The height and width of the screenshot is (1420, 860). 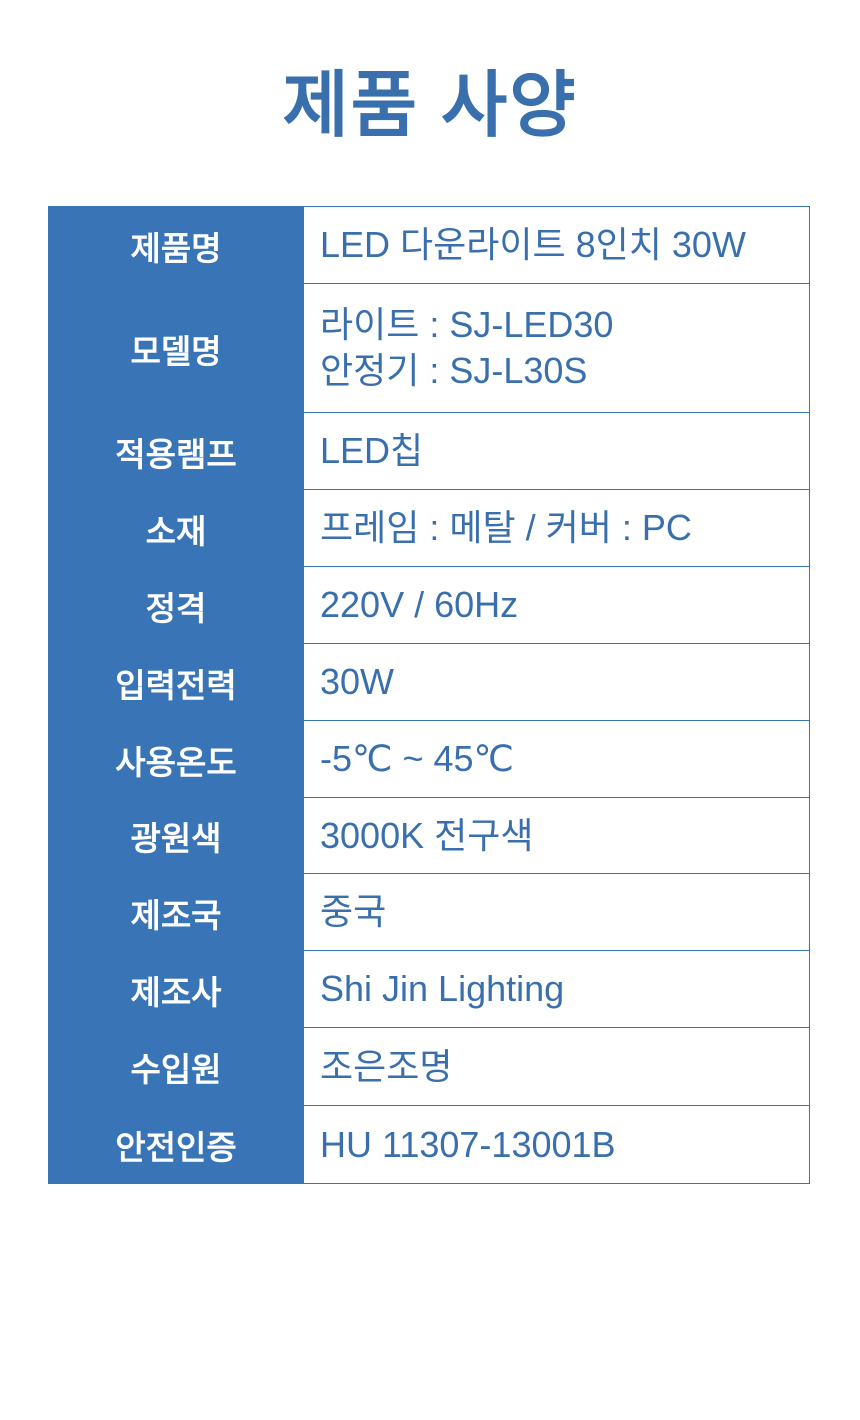 What do you see at coordinates (176, 836) in the screenshot?
I see `spec-label: 광원색` at bounding box center [176, 836].